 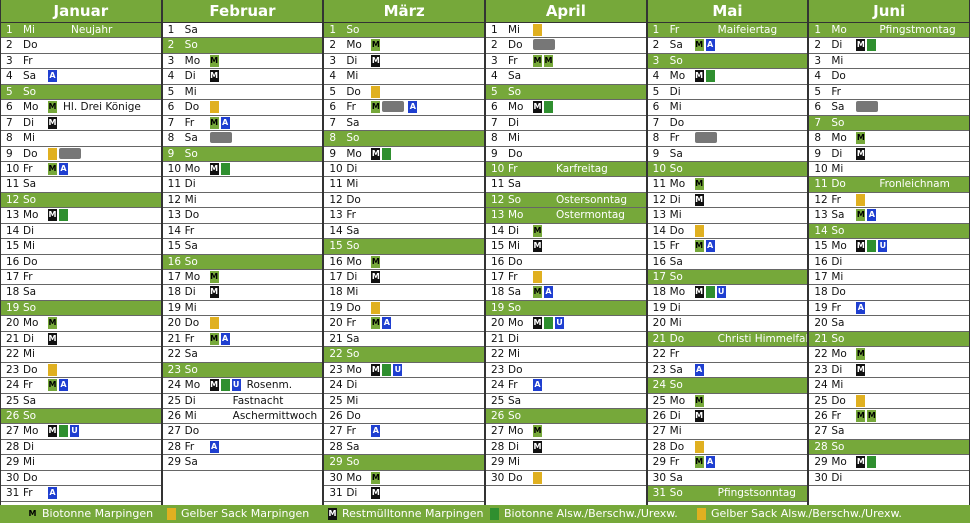 I want to click on day-row: 27 Mo M, so click(x=566, y=432).